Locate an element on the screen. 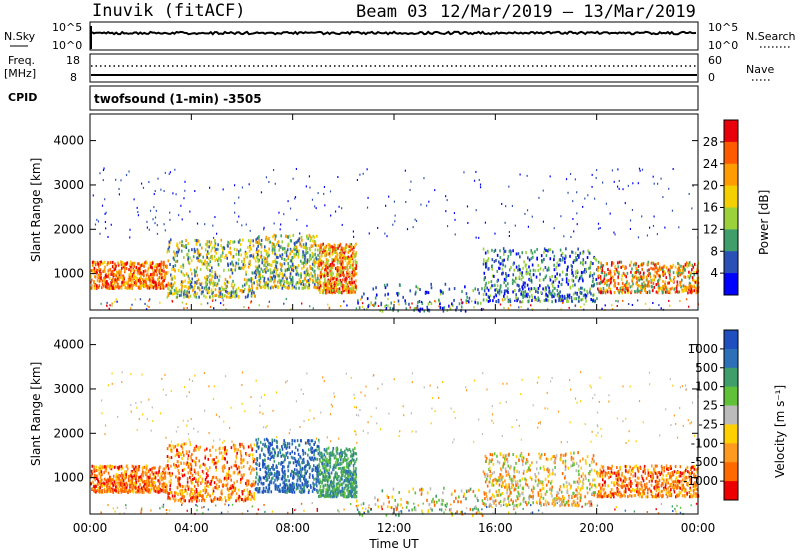  freq-unit-label: [MHz] is located at coordinates (20, 73).